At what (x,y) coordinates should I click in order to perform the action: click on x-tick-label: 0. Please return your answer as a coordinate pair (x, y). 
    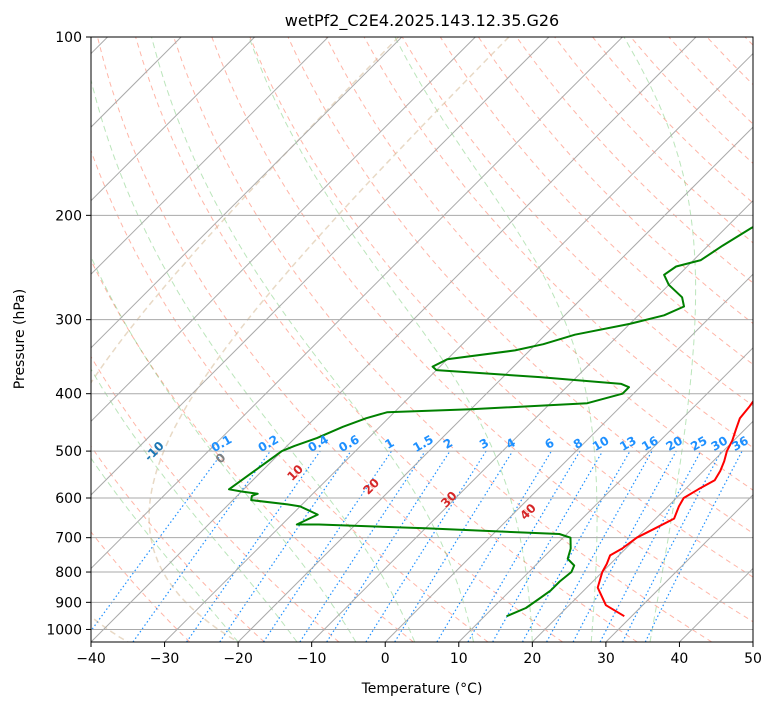
    Looking at the image, I should click on (385, 659).